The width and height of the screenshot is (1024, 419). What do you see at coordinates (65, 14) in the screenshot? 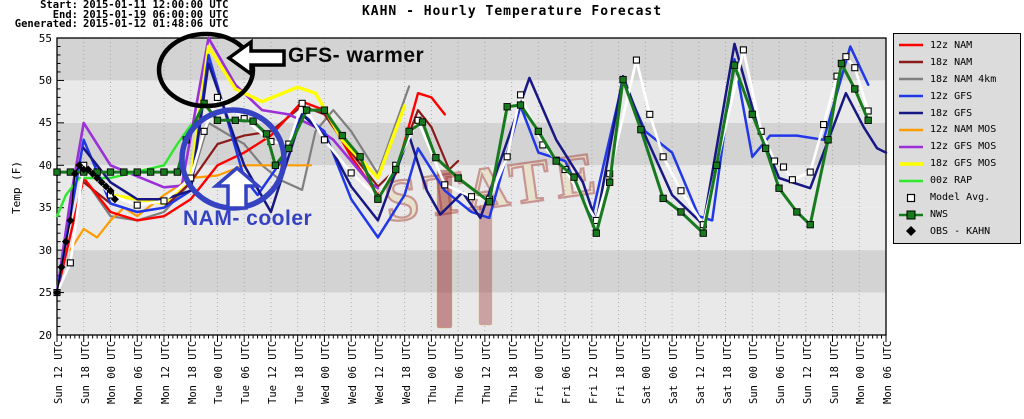
I see `run-info-label: End:` at bounding box center [65, 14].